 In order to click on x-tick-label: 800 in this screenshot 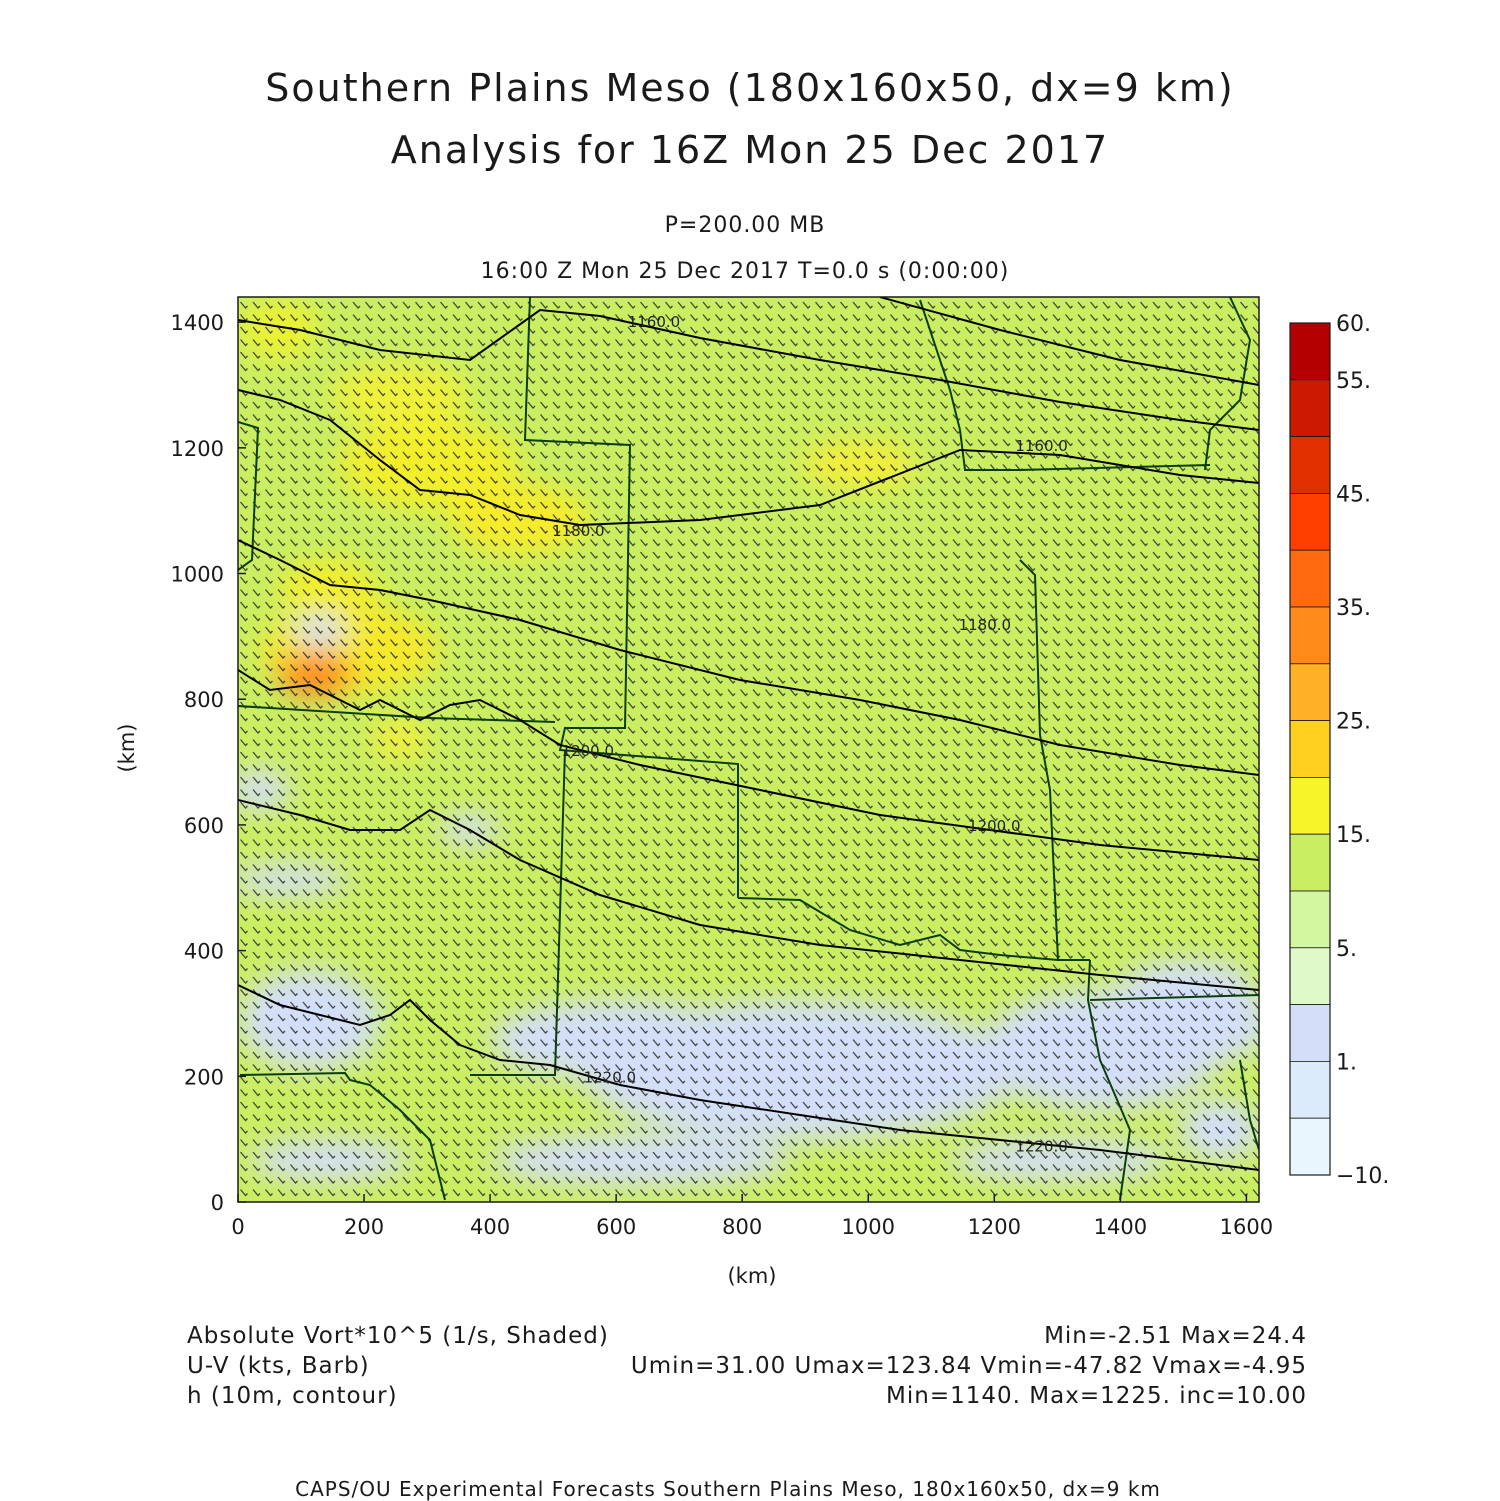, I will do `click(742, 1227)`.